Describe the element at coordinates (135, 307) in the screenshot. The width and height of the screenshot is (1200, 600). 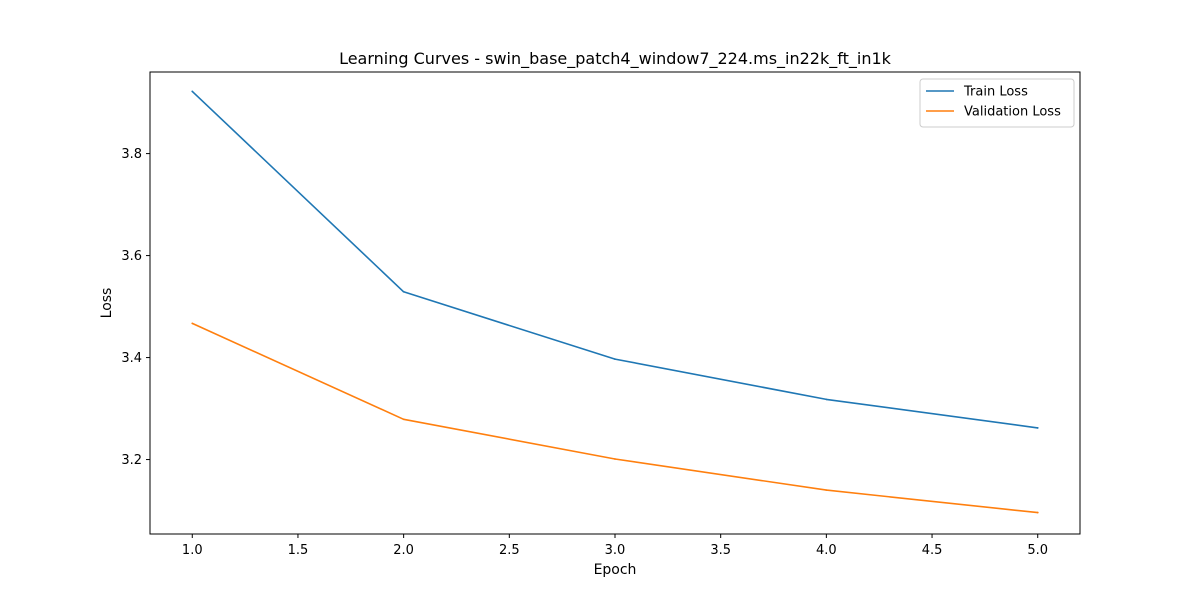
I see `y-axis-ticks: 3.2 3.4 3.6 3.8` at that location.